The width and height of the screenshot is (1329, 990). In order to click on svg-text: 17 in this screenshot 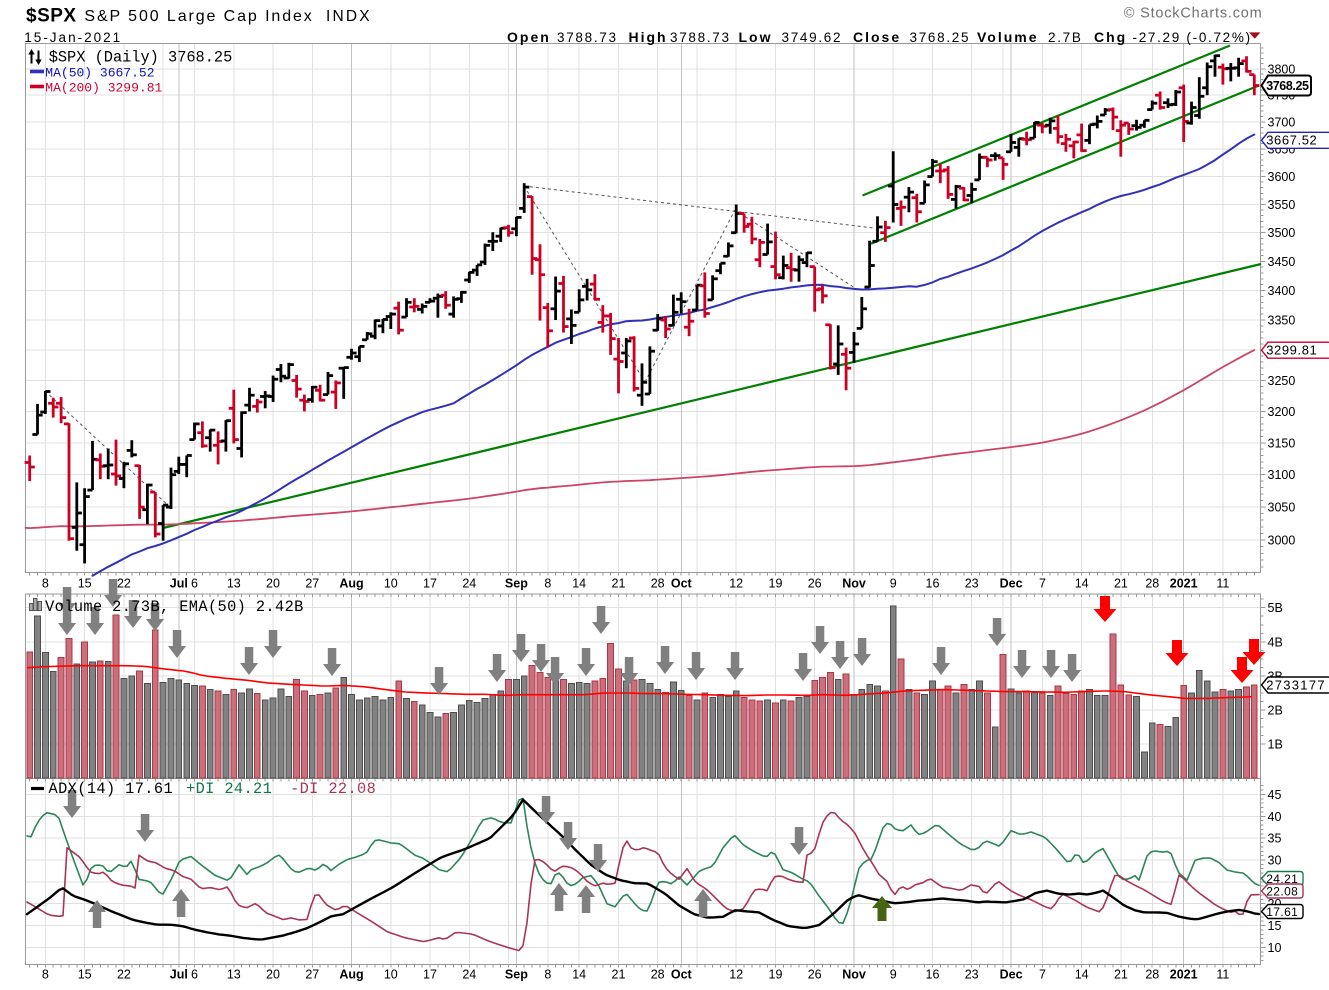, I will do `click(430, 975)`.